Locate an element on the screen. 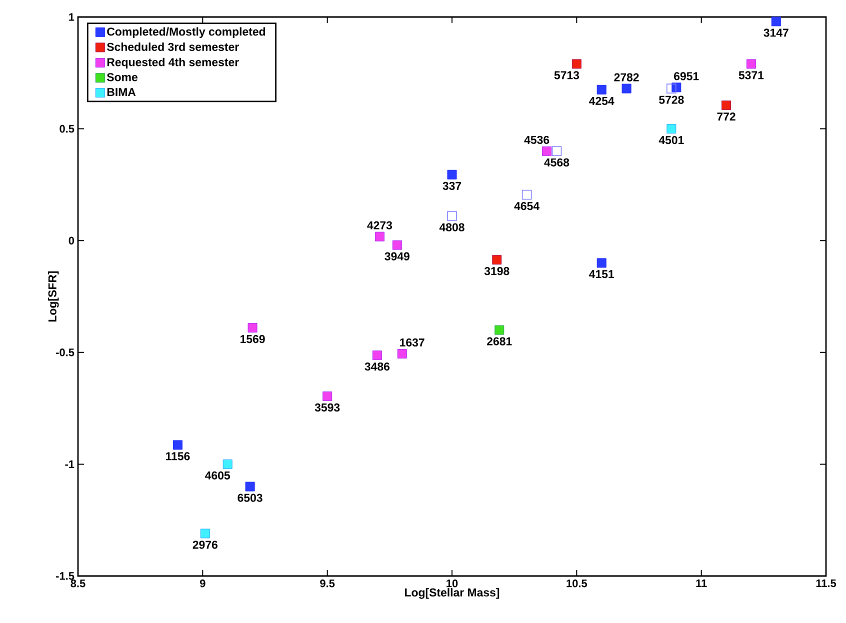 Image resolution: width=846 pixels, height=623 pixels. annotation: 5713 is located at coordinates (567, 75).